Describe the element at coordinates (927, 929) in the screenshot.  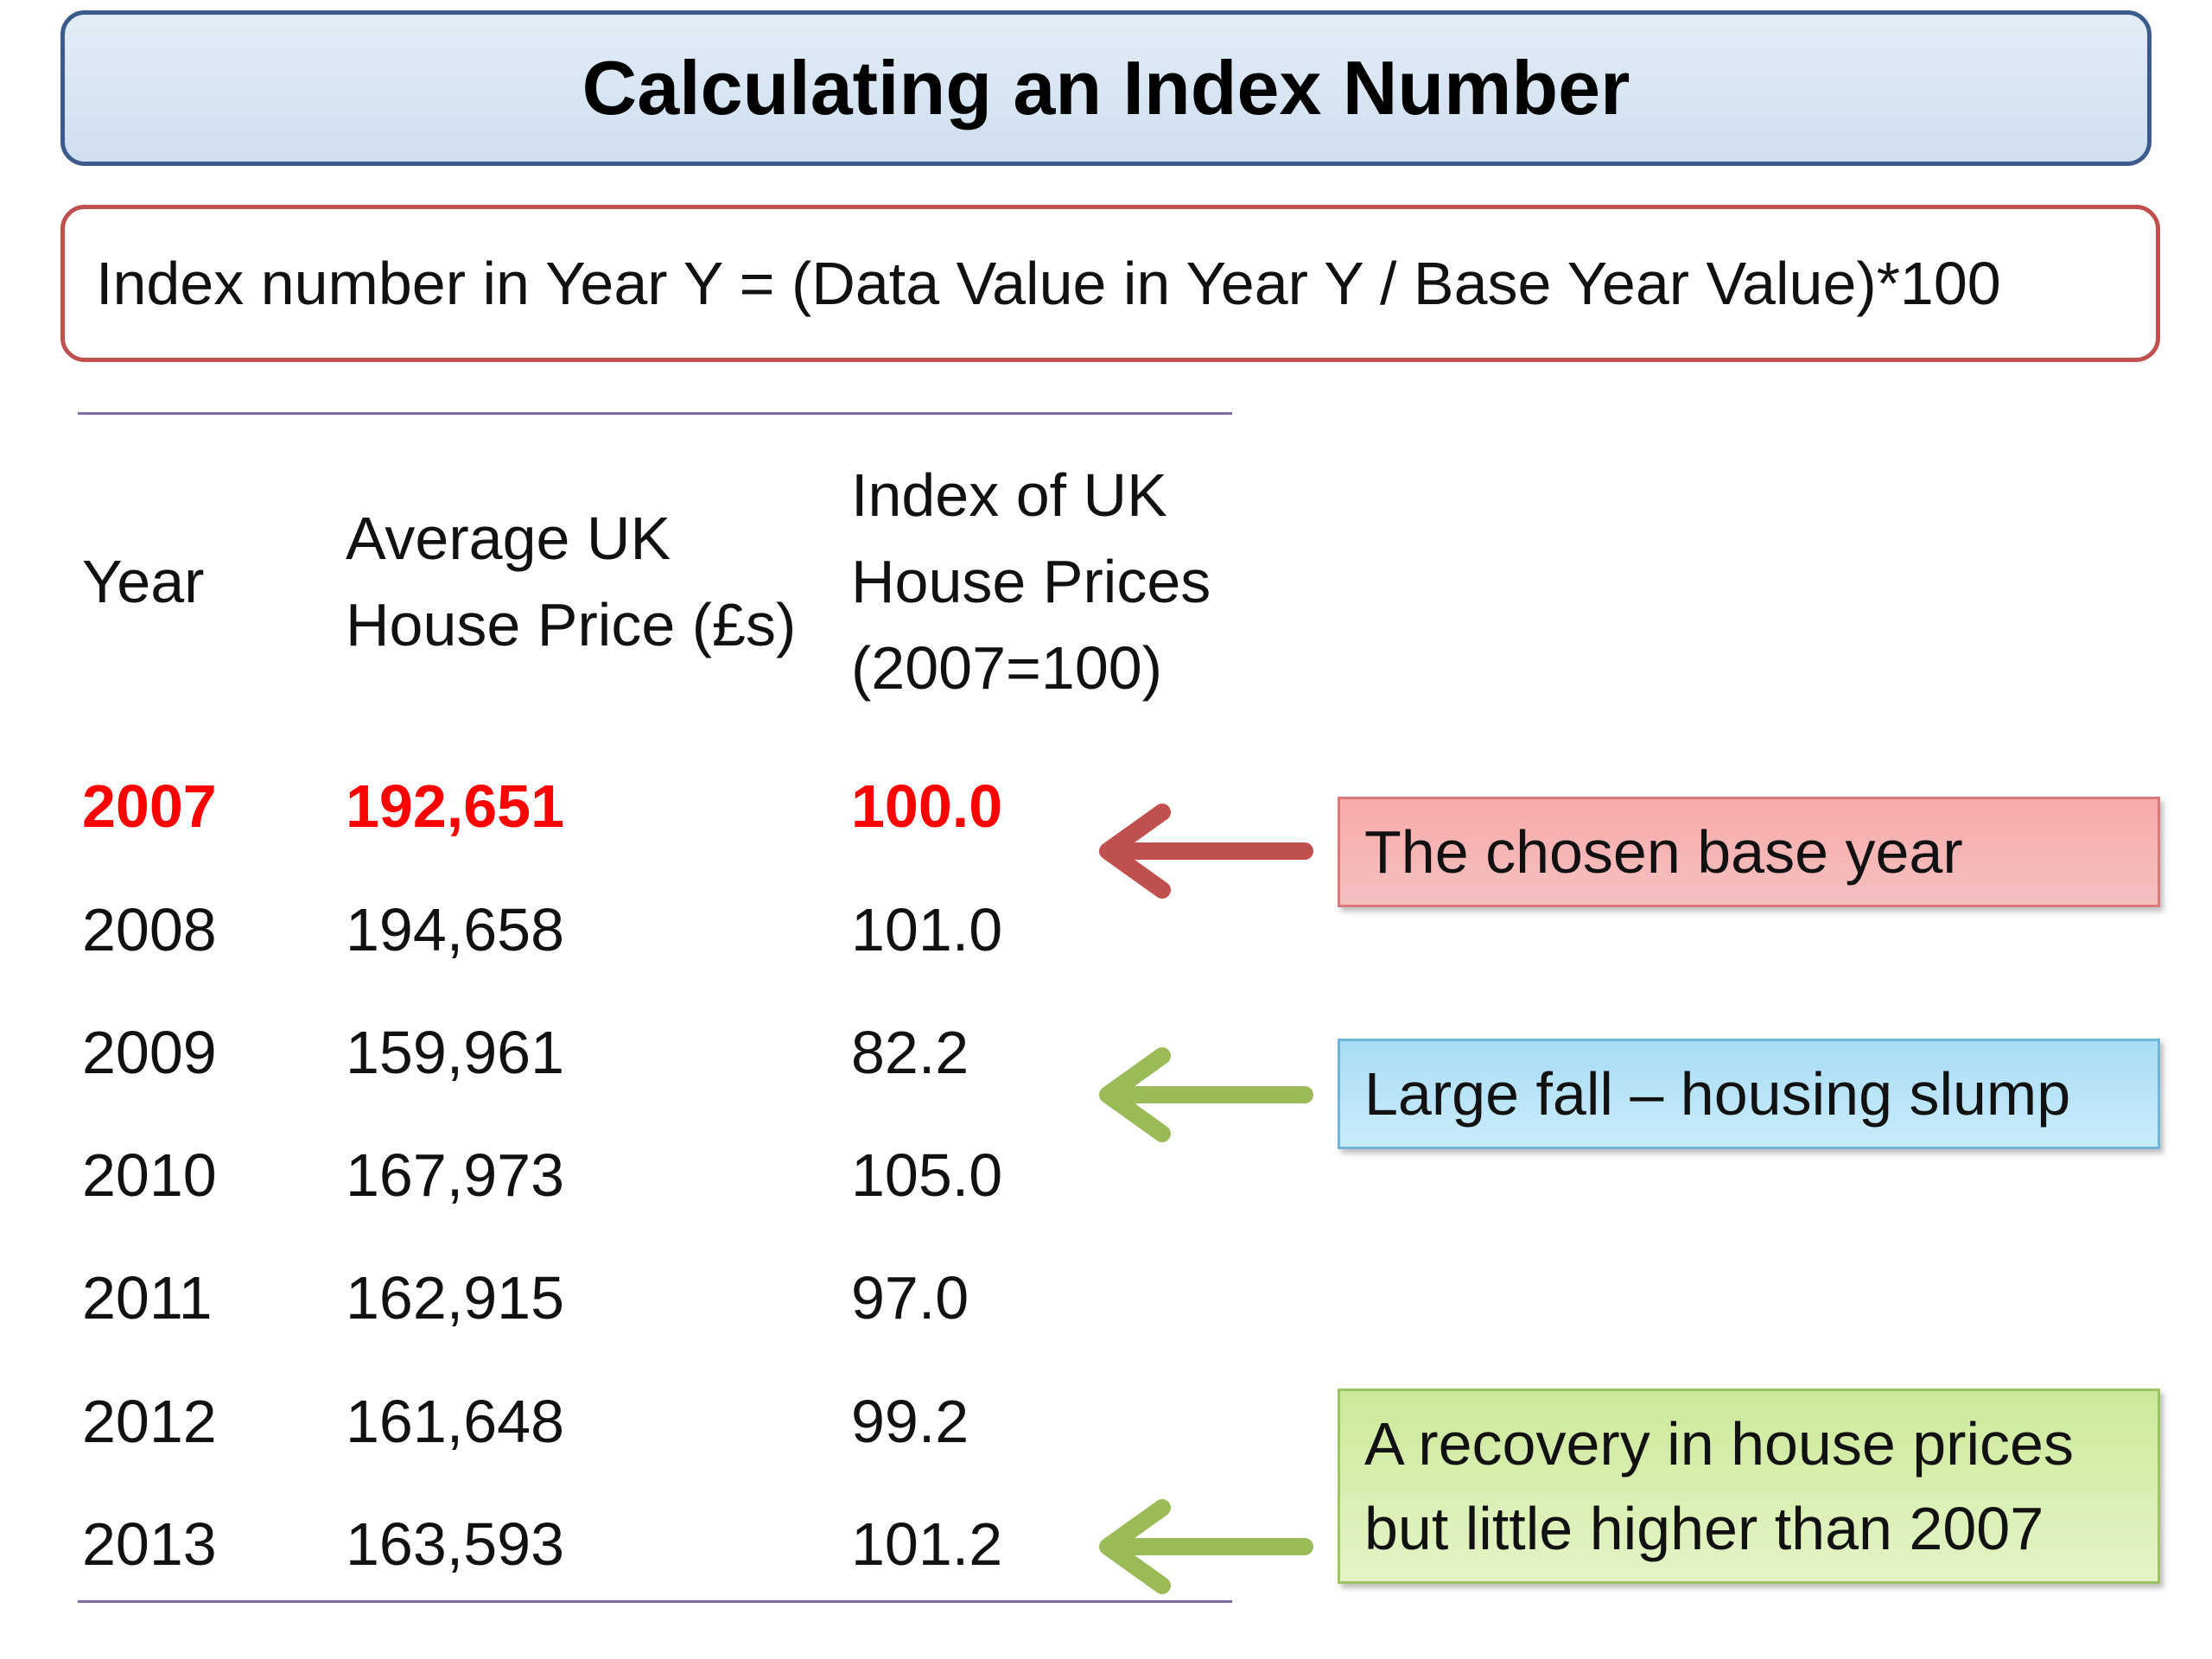
I see `cell-index-2008: 101.0` at that location.